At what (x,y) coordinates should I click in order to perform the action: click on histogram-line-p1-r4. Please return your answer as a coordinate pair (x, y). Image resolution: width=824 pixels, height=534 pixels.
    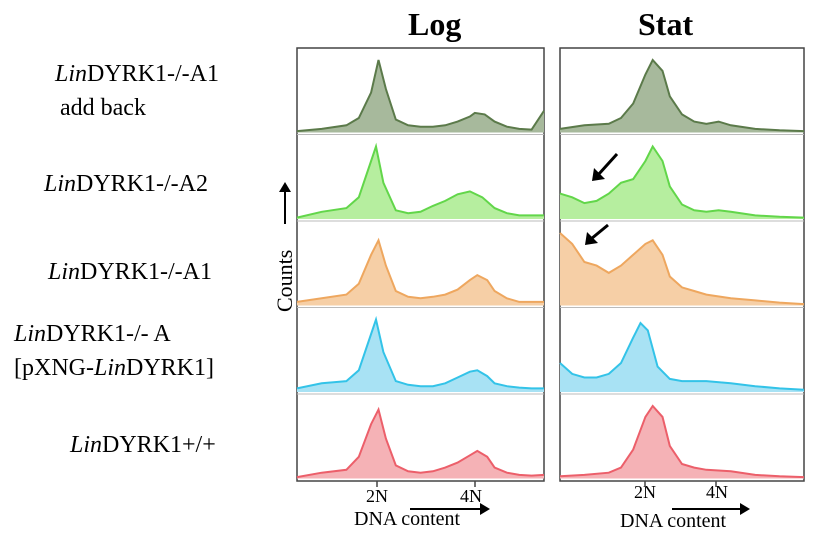
    Looking at the image, I should click on (682, 441).